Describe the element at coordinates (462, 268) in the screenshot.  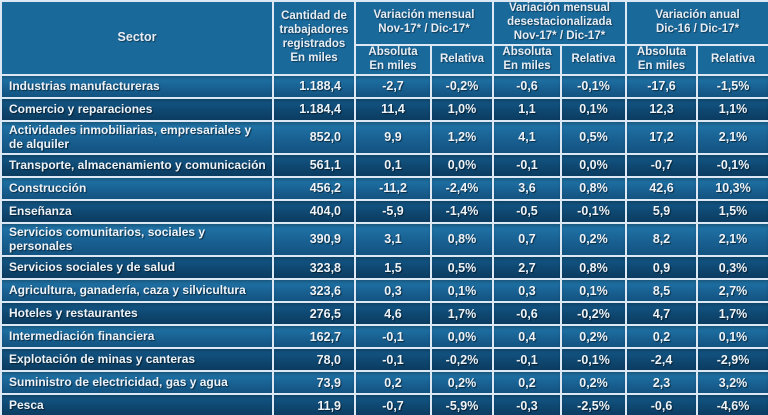
I see `value-cell: 0,5%` at that location.